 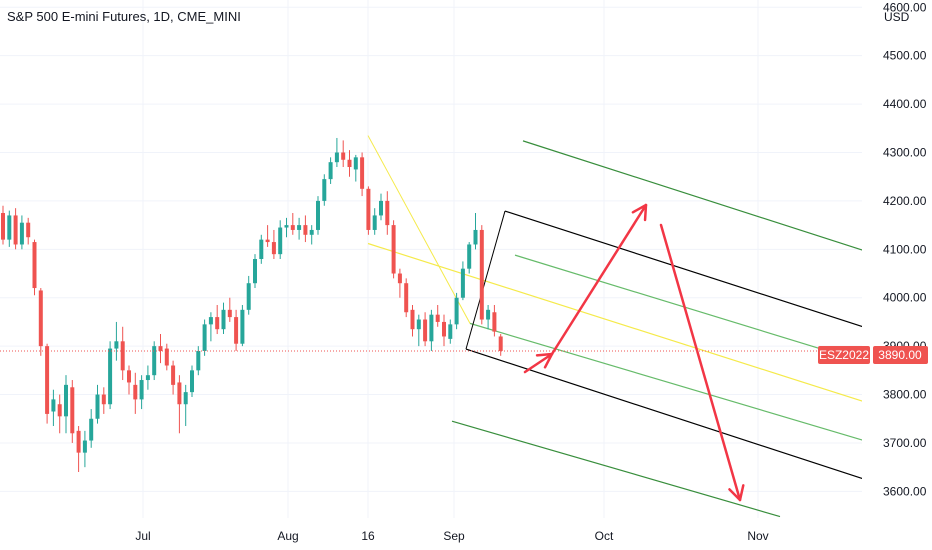 I want to click on price-axis-panel, so click(x=897, y=275).